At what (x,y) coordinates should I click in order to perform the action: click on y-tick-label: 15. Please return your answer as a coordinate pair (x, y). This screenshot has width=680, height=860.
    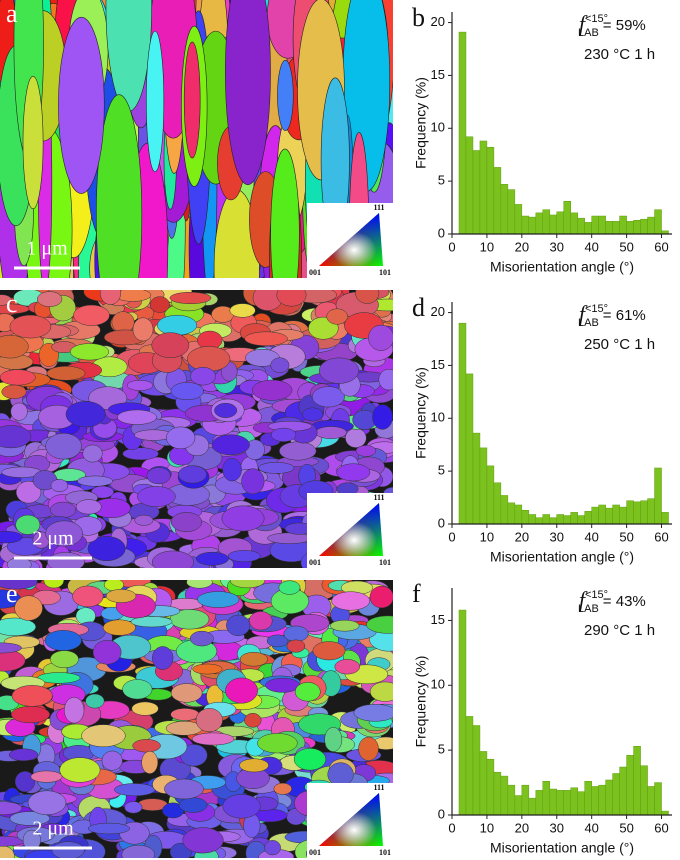
    Looking at the image, I should click on (438, 364).